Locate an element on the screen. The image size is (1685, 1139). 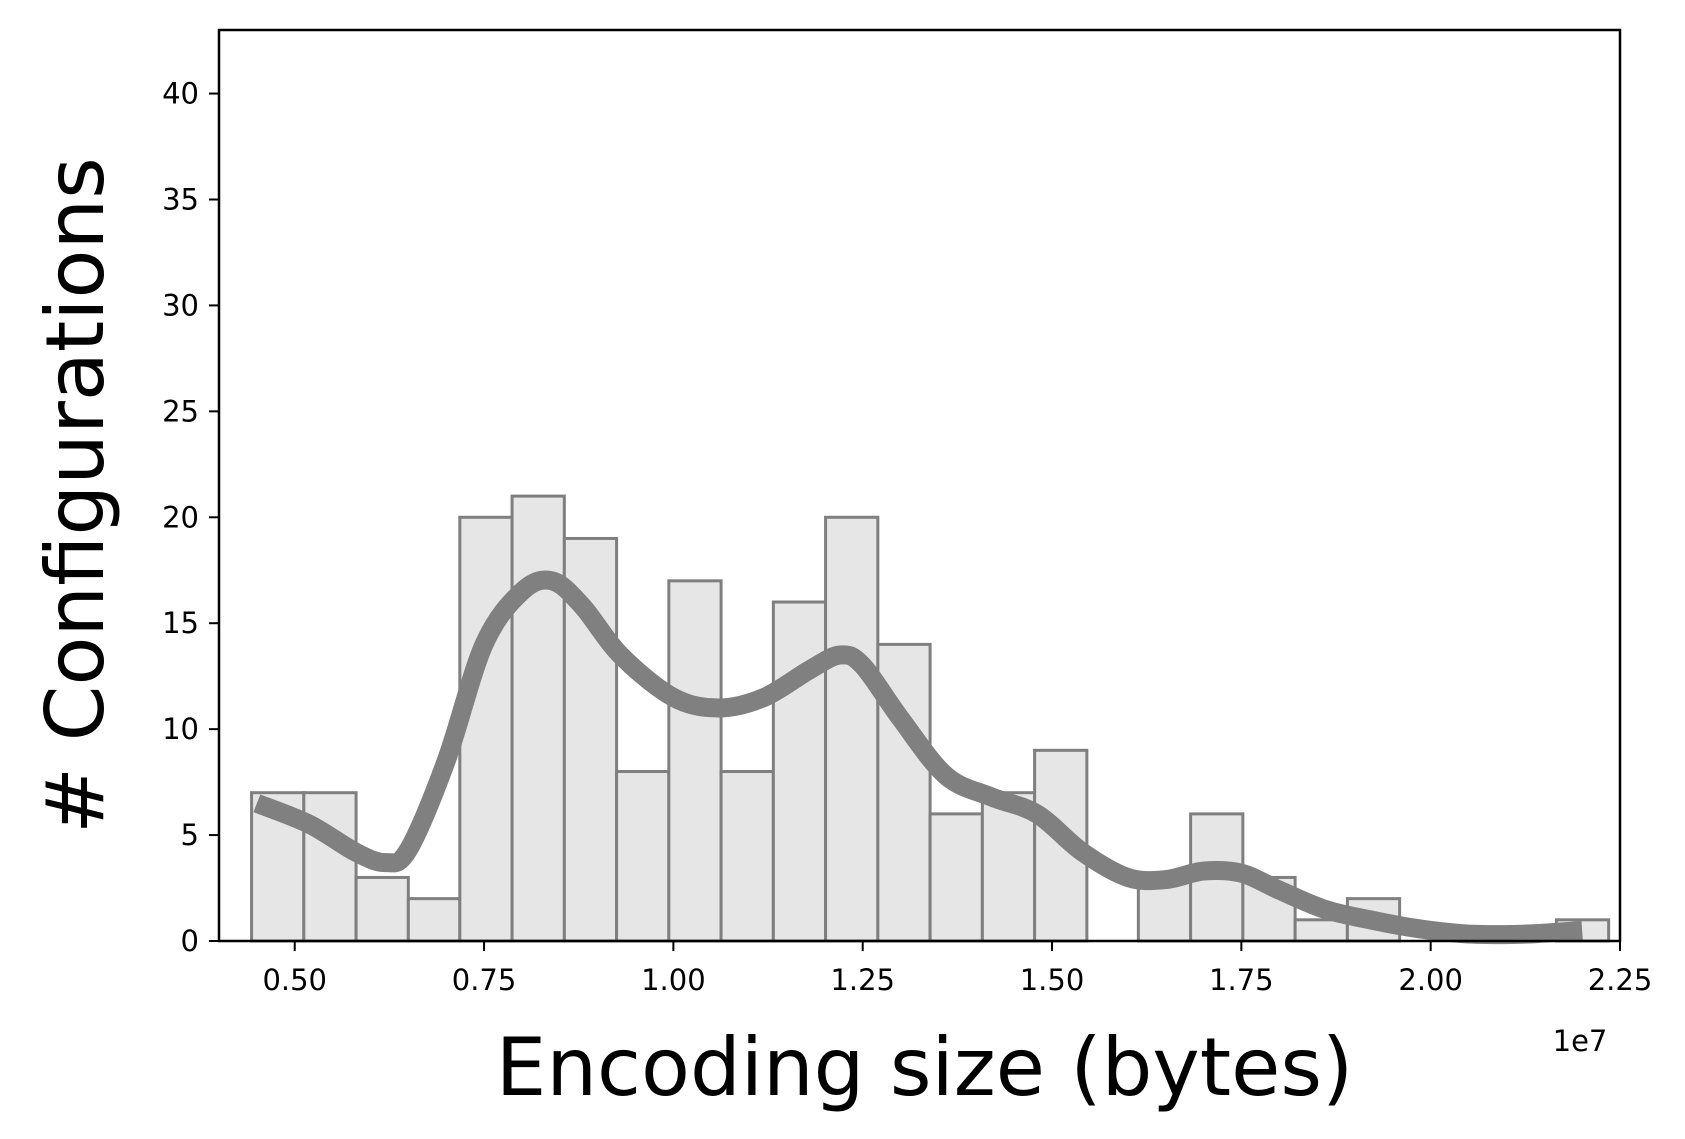
x-tick-label: 1.00 is located at coordinates (673, 980).